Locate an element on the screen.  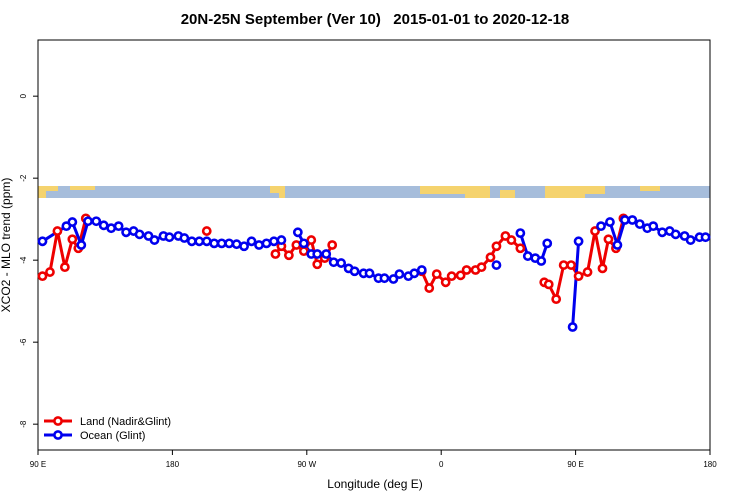
x-axis-label: Longitude (deg E) is located at coordinates (374, 484).